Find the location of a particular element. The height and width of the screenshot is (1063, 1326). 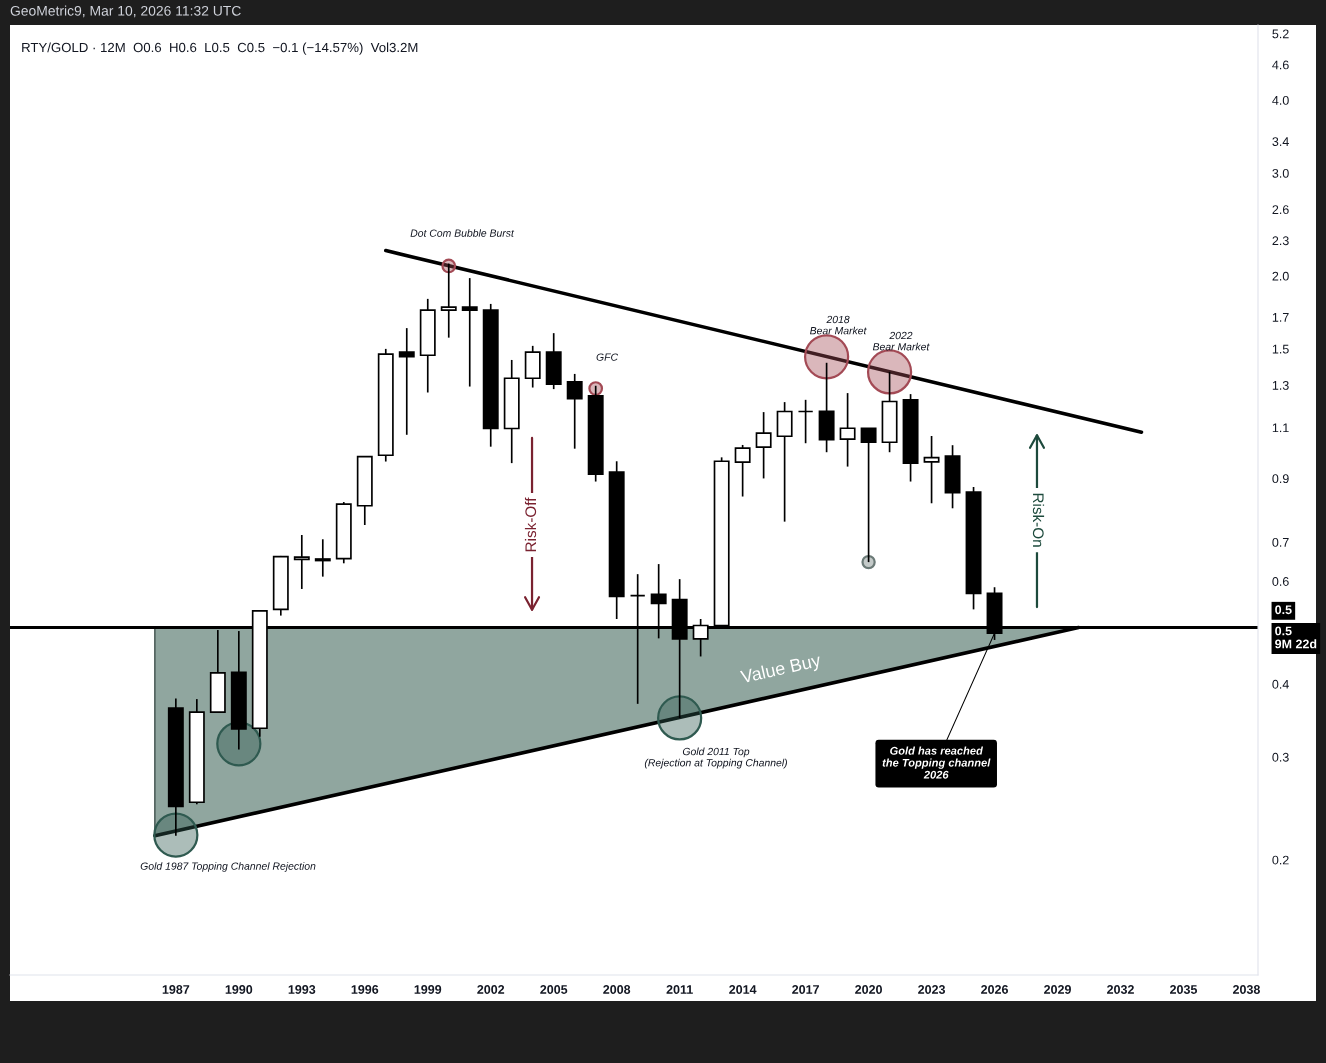

y-tick-label: 2.0 is located at coordinates (1280, 276).